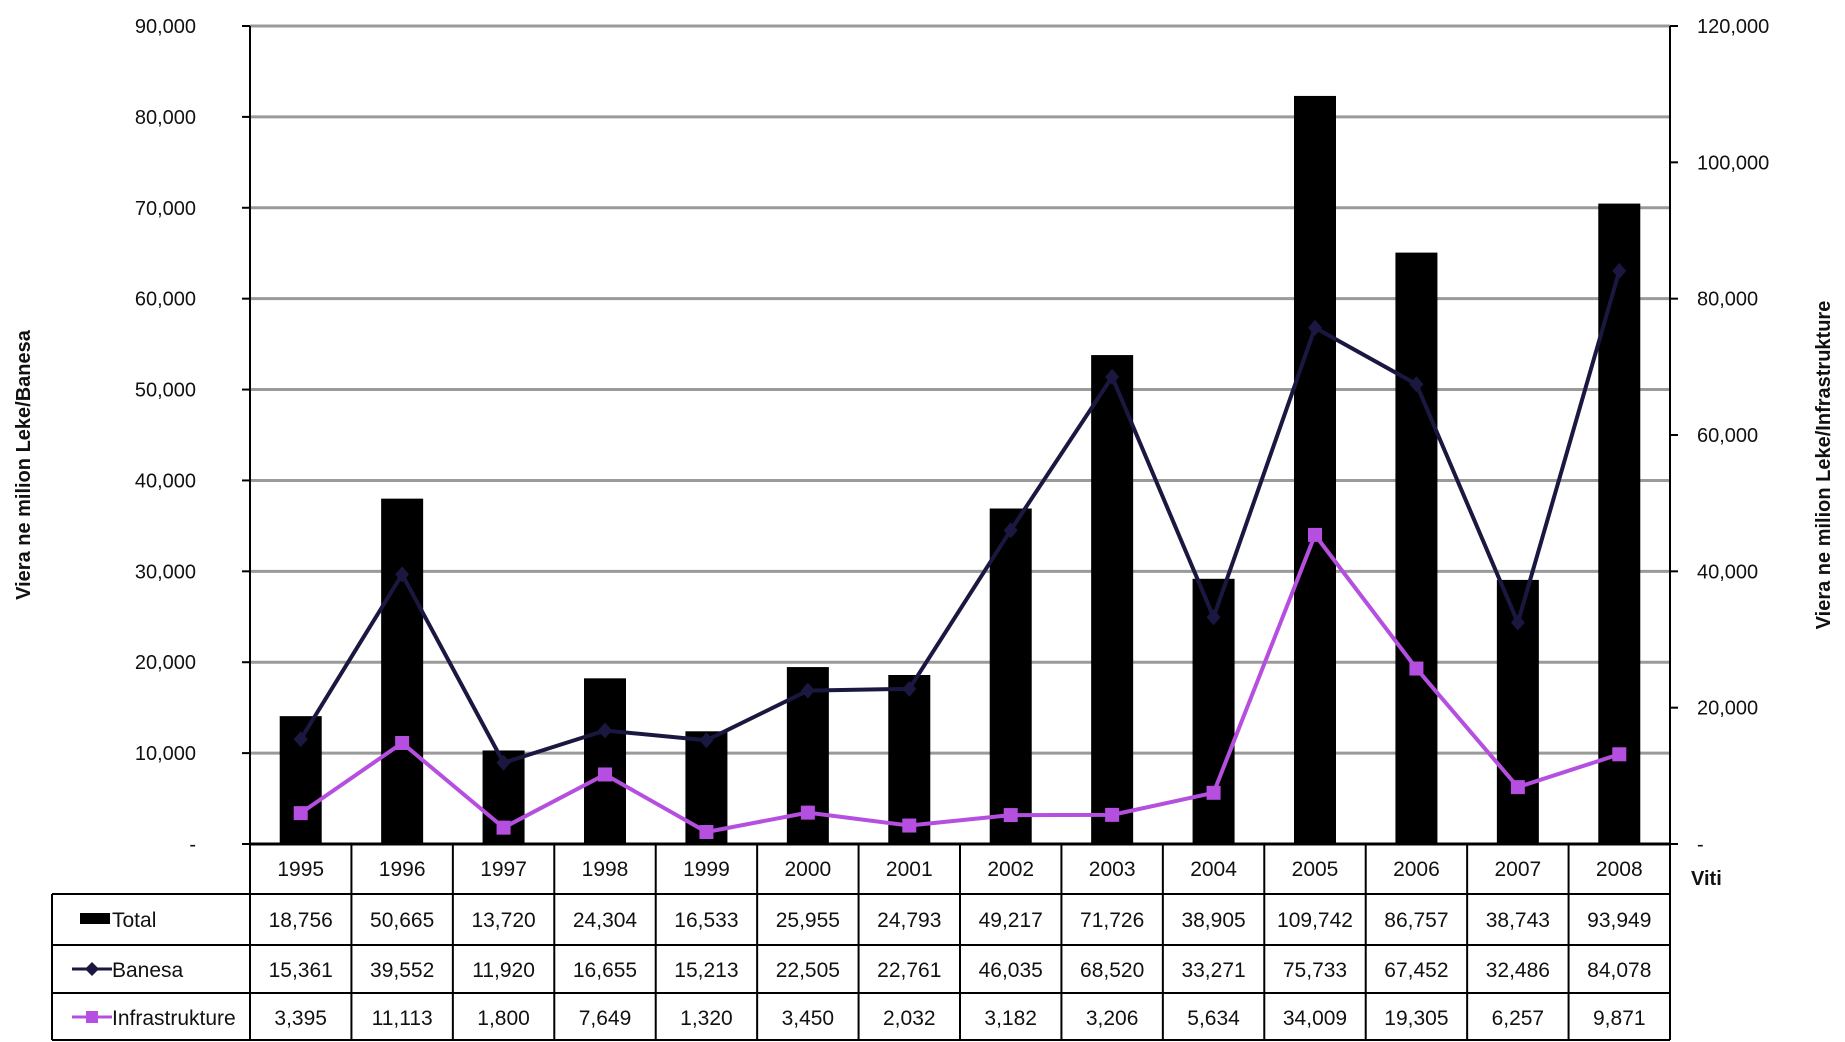 The height and width of the screenshot is (1042, 1845). What do you see at coordinates (706, 970) in the screenshot?
I see `data-label-banesa: 15,213` at bounding box center [706, 970].